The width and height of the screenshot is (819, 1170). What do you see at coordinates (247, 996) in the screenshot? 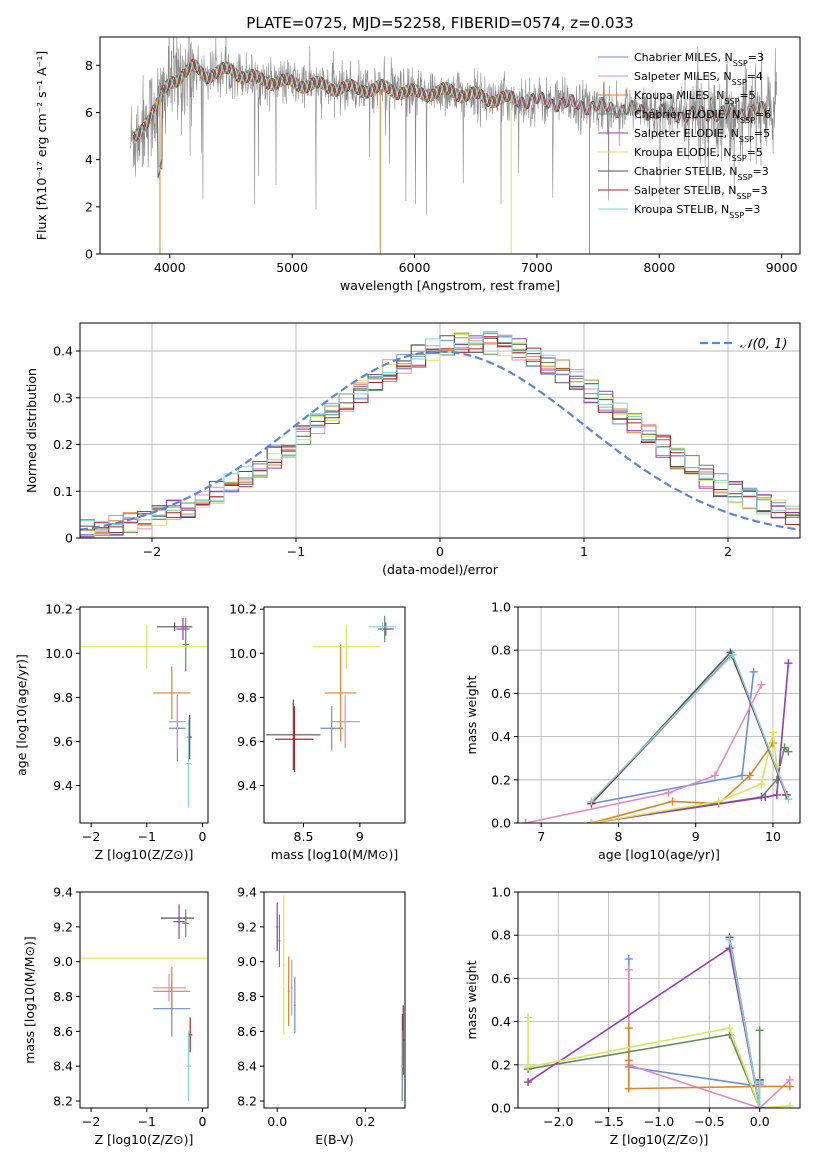
I see `mass_EBV-ytick-label: 8.8` at bounding box center [247, 996].